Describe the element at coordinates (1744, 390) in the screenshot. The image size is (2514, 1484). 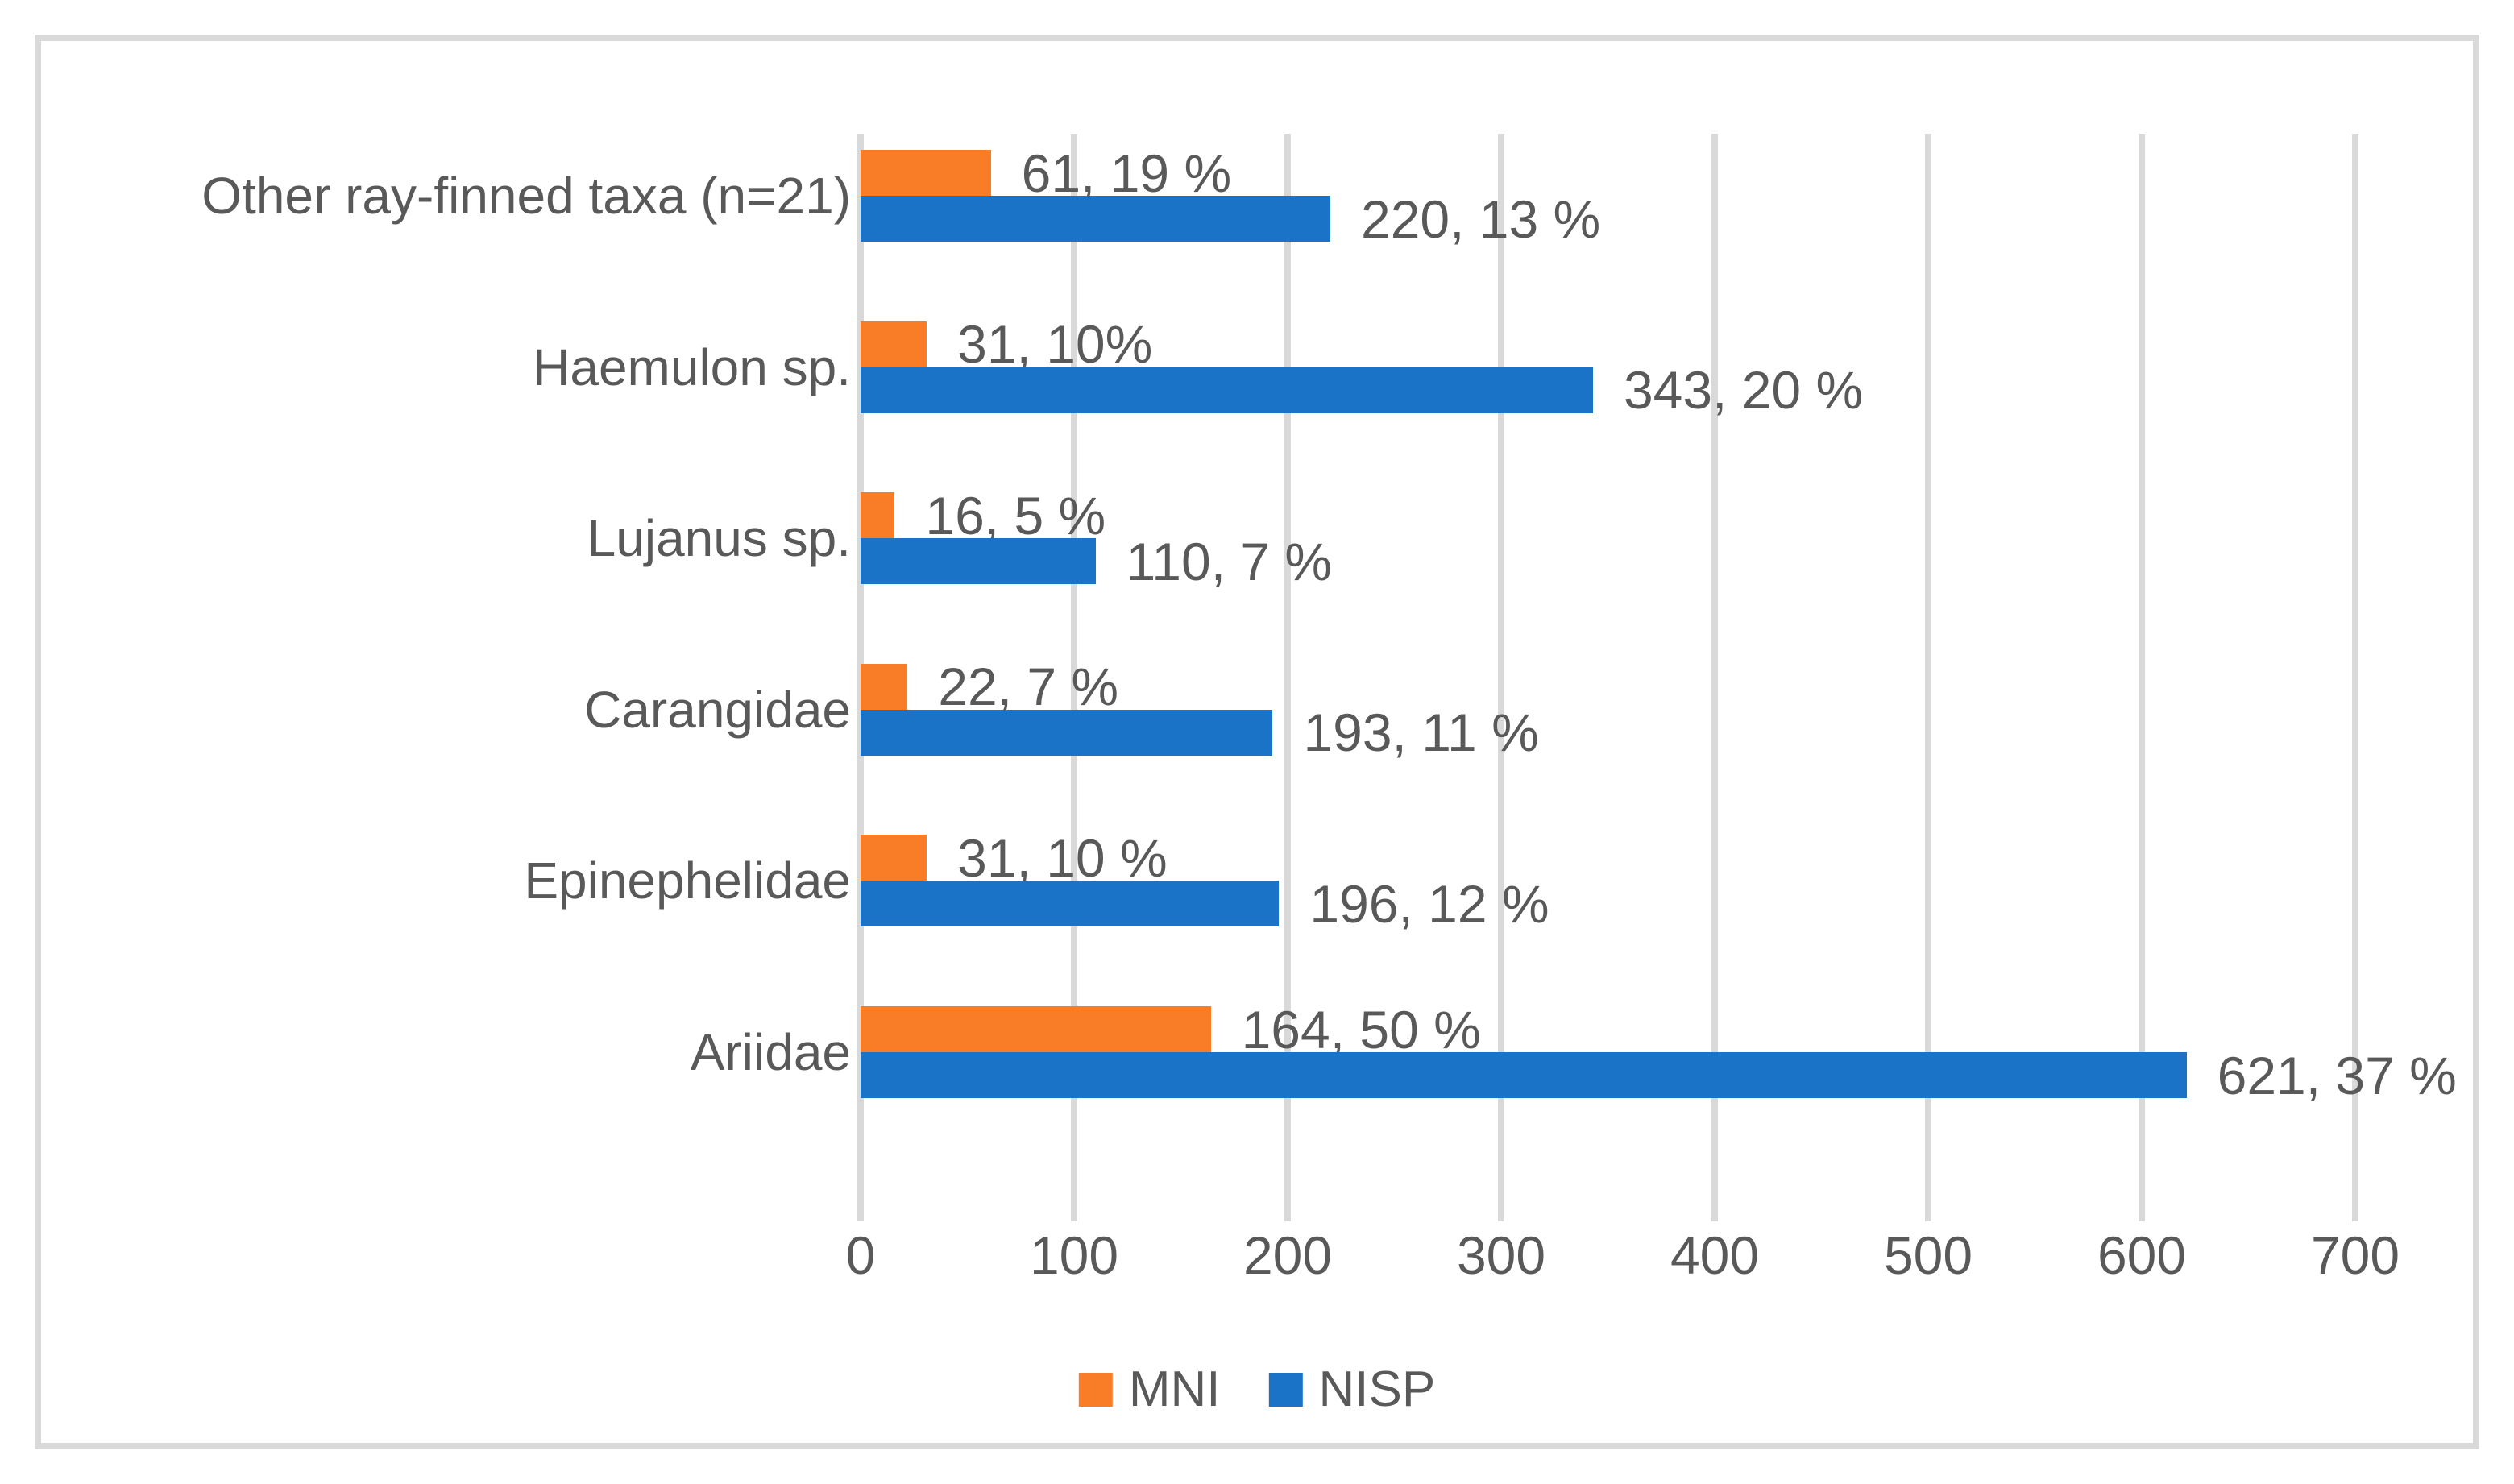
I see `nisp-value-label: 343, 20 %` at that location.